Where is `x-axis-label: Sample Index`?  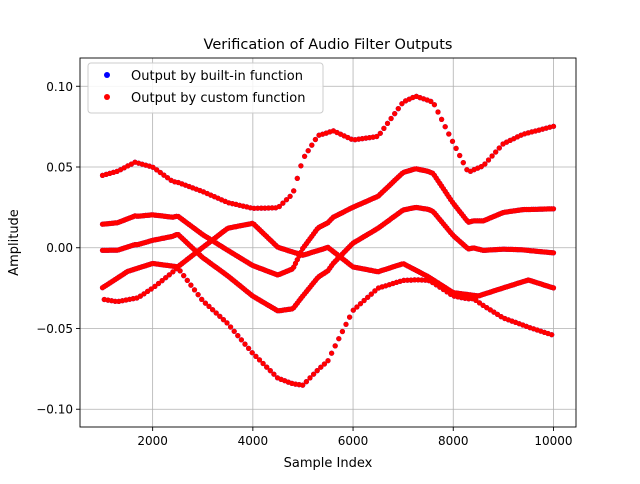
x-axis-label: Sample Index is located at coordinates (328, 463).